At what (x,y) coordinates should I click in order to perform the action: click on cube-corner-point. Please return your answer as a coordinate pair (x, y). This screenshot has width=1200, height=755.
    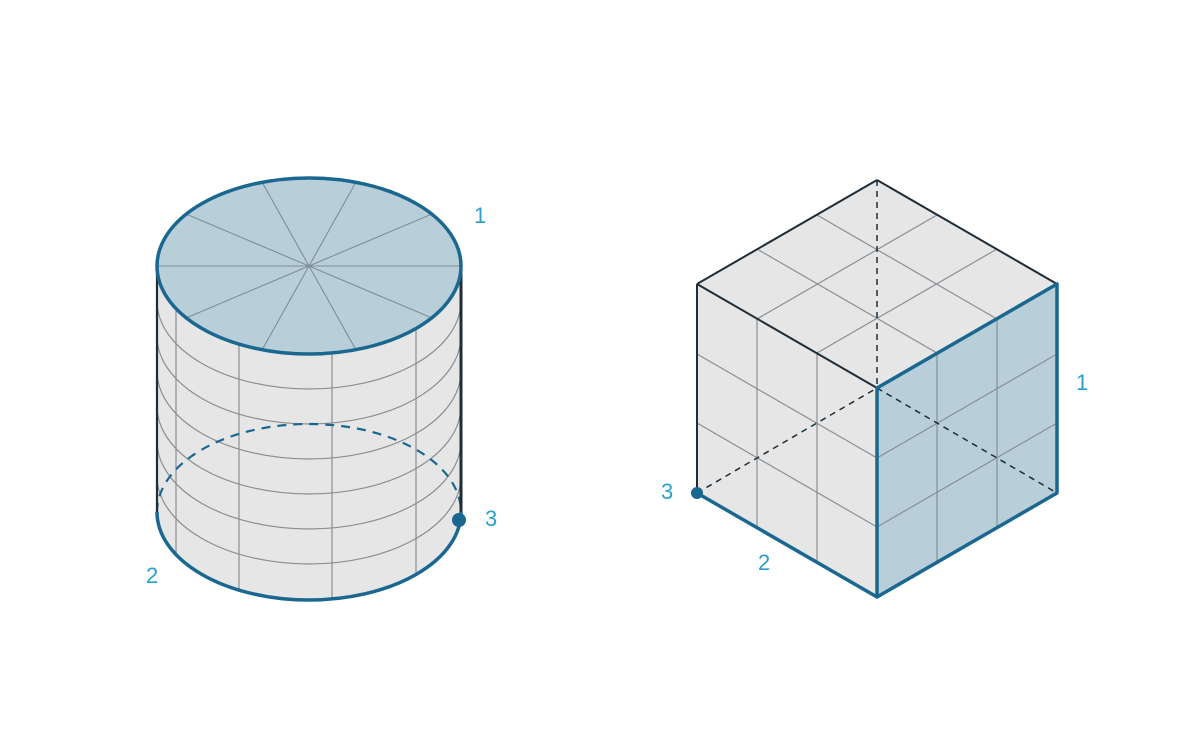
    Looking at the image, I should click on (697, 493).